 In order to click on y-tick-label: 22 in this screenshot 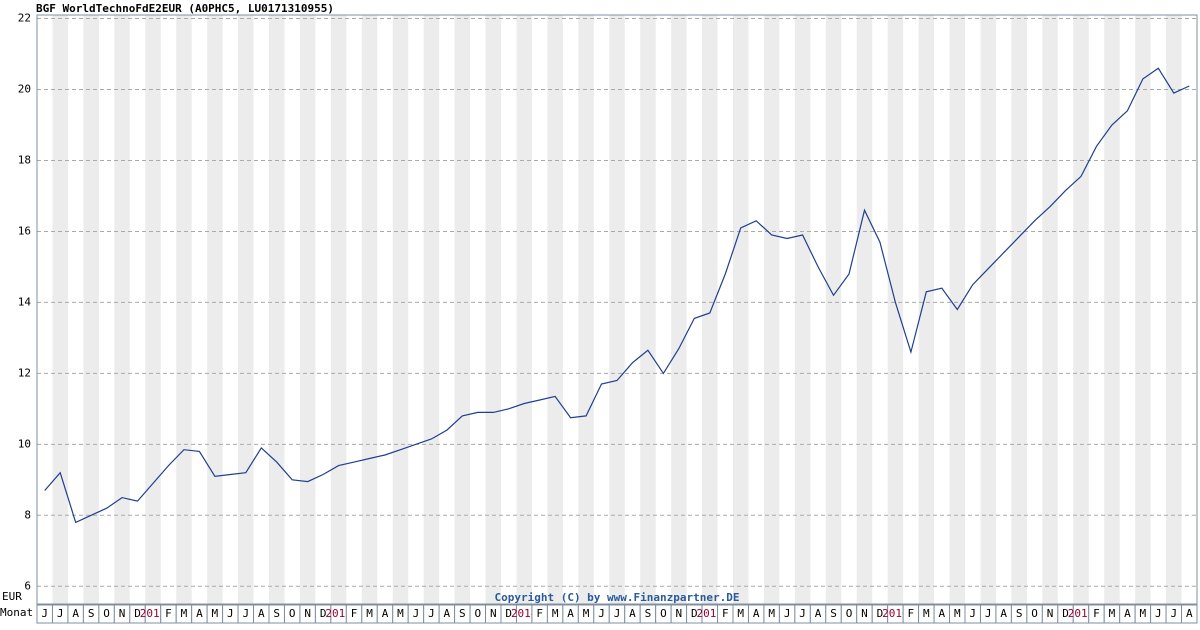, I will do `click(24, 18)`.